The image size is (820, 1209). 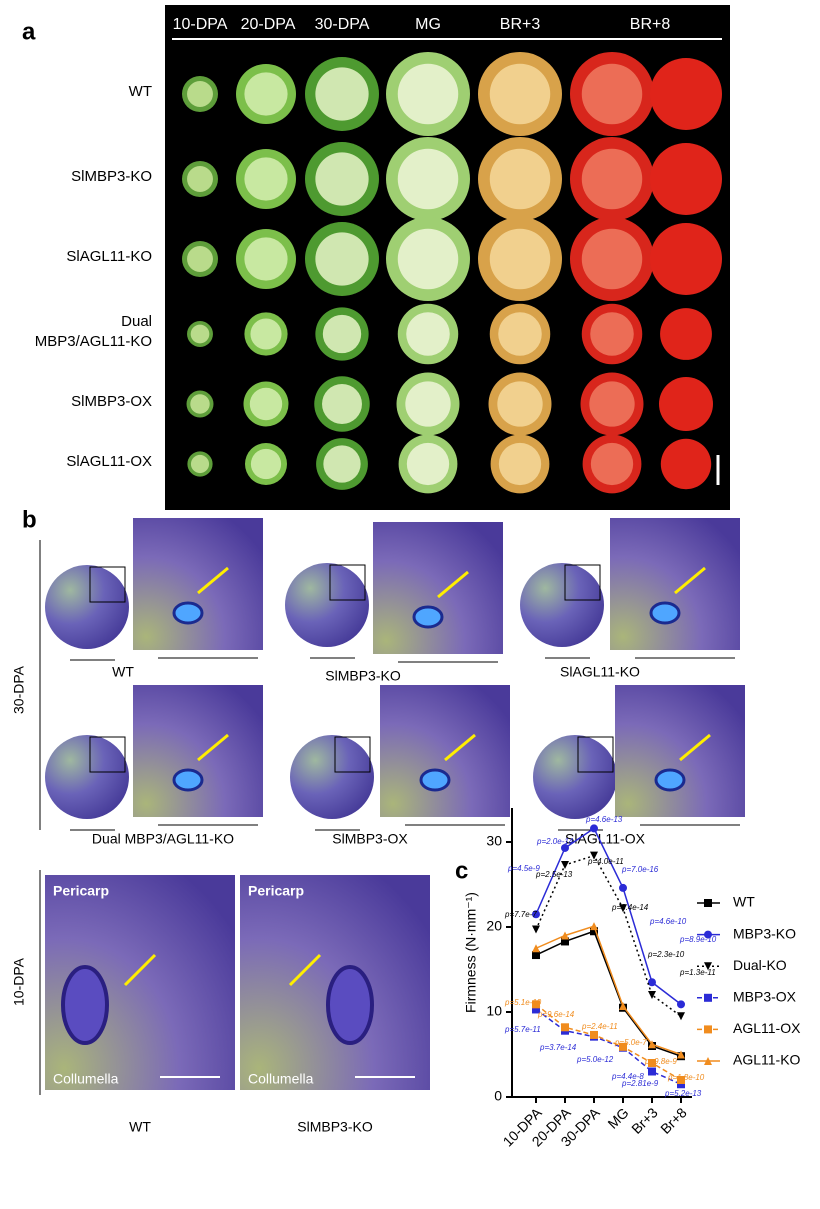 I want to click on caption: SlAGL11-OX, so click(x=605, y=839).